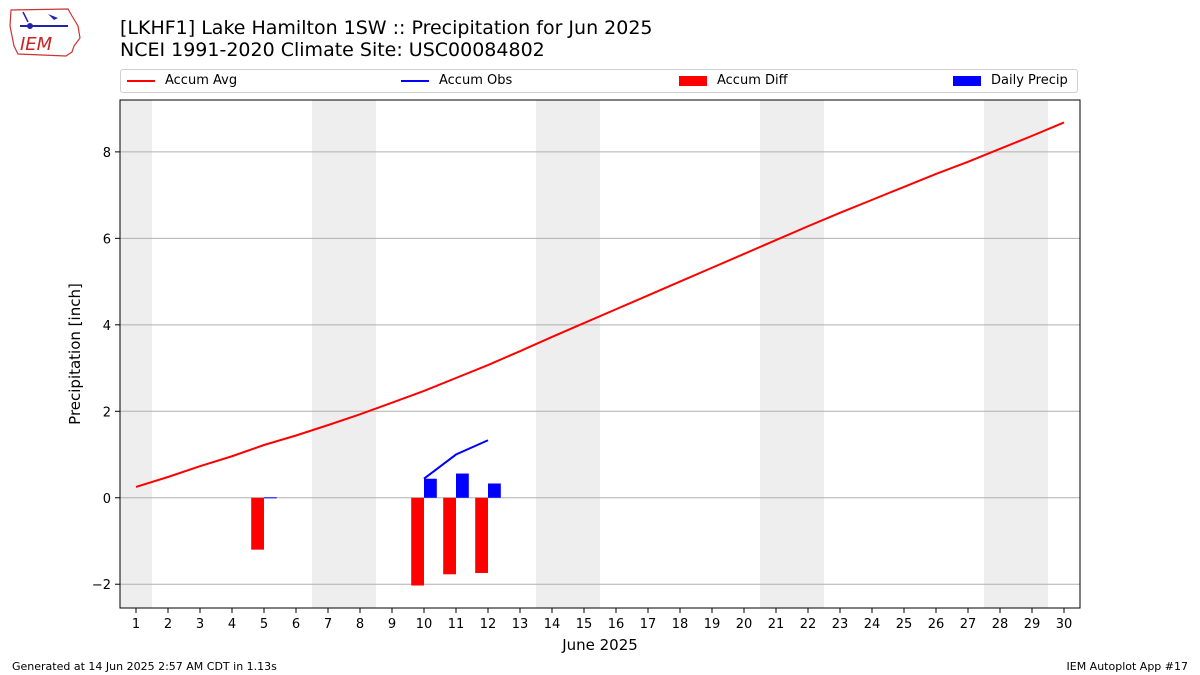 The image size is (1200, 675). I want to click on y-tick-label: 0, so click(107, 499).